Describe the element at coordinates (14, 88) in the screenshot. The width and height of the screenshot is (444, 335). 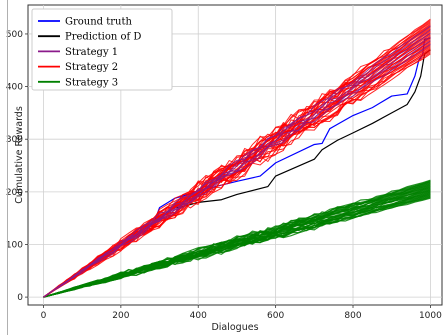
I see `y-tick-label: 400` at that location.